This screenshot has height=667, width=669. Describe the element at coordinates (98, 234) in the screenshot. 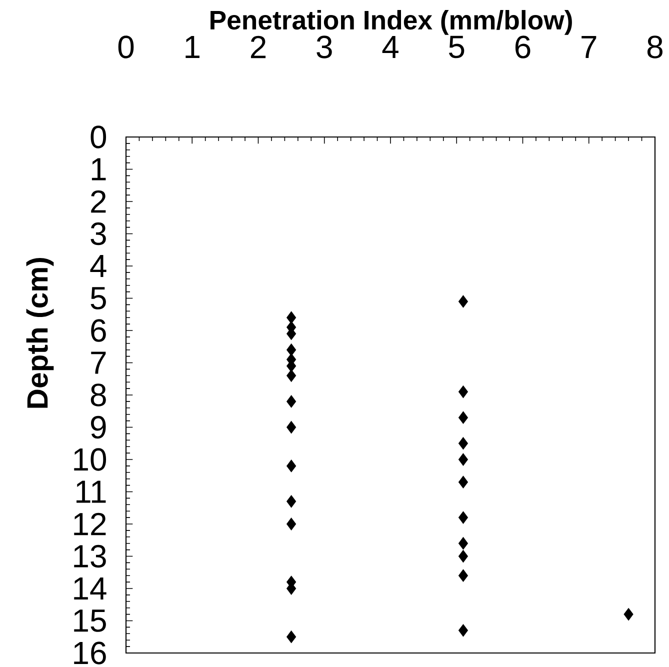

I see `y-tick-label: 3` at that location.